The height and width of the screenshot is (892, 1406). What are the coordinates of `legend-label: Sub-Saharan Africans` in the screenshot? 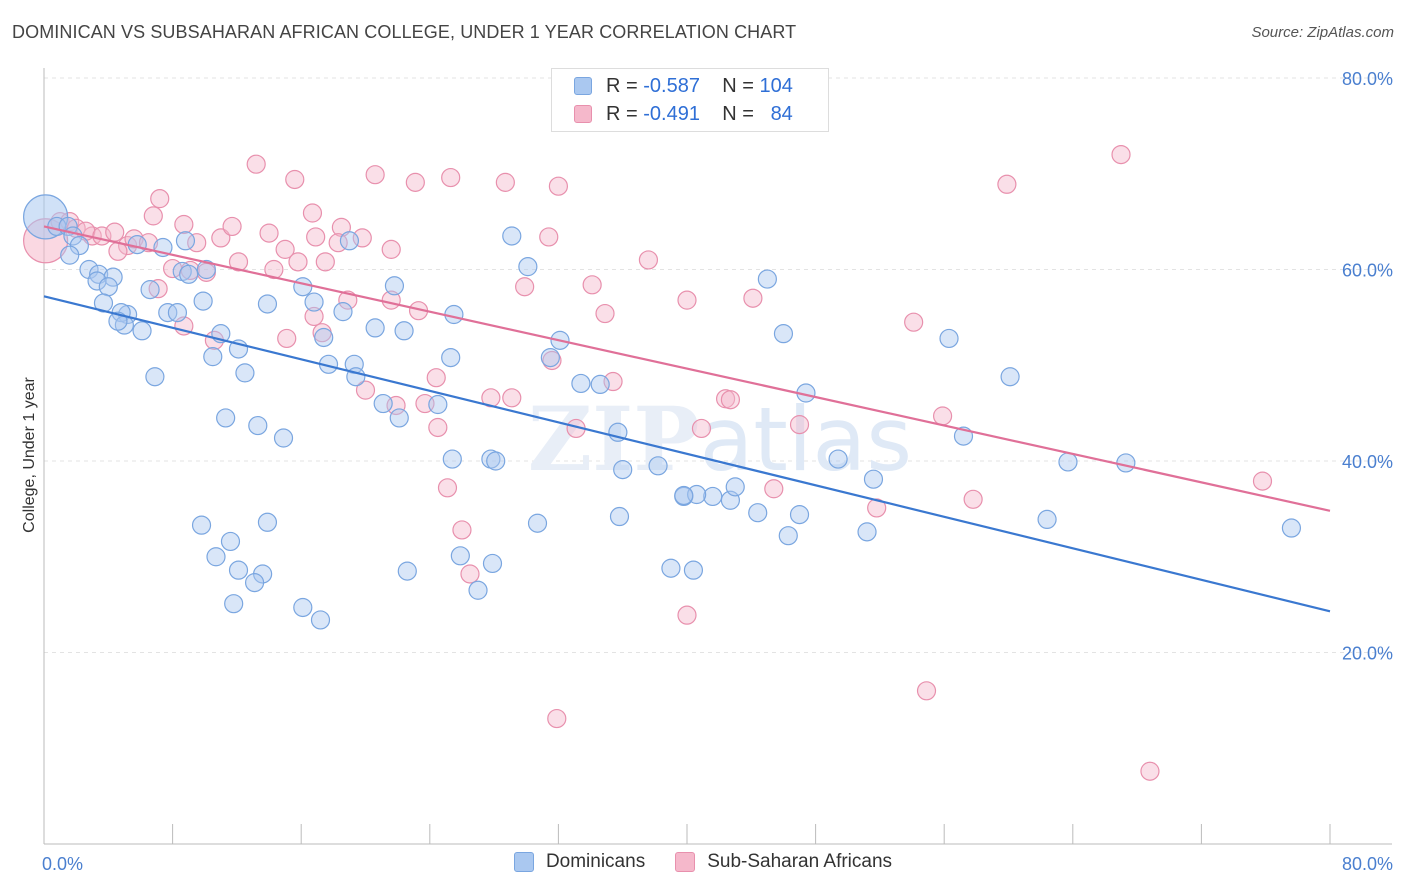 It's located at (800, 861).